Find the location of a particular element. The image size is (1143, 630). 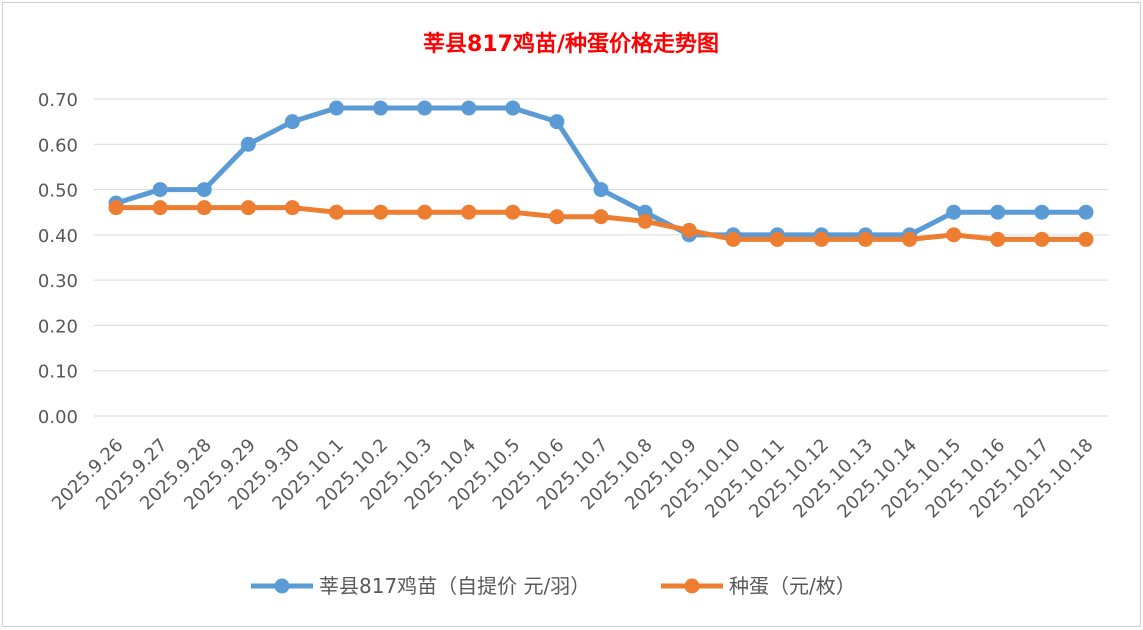

y-tick-label: 0.40 is located at coordinates (58, 236).